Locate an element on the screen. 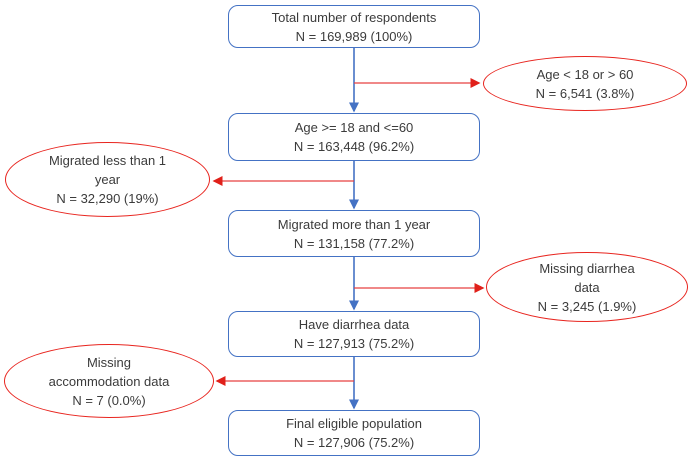  box-label: Final eligible population is located at coordinates (354, 423).